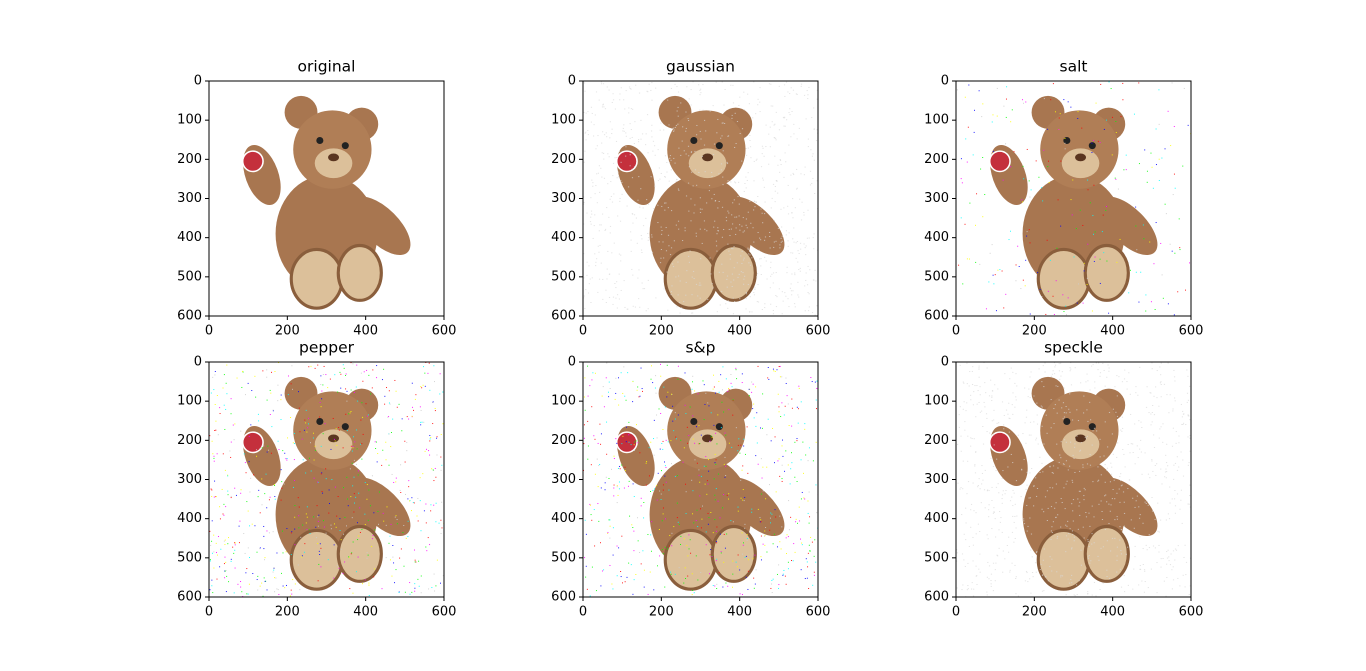 The height and width of the screenshot is (671, 1366). What do you see at coordinates (583, 331) in the screenshot?
I see `x-tick-label: 0` at bounding box center [583, 331].